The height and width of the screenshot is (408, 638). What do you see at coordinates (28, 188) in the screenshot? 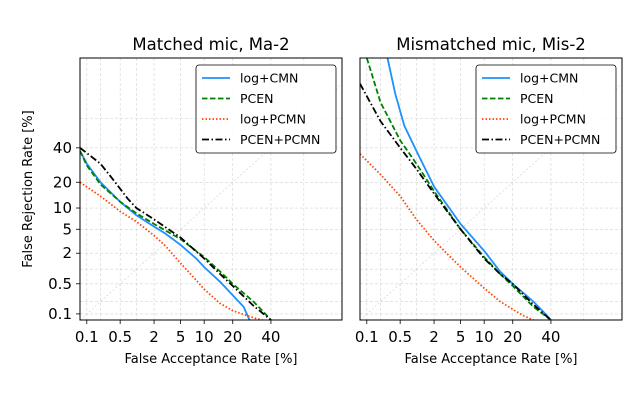
I see `y-axis-label: False Rejection Rate [%]` at bounding box center [28, 188].